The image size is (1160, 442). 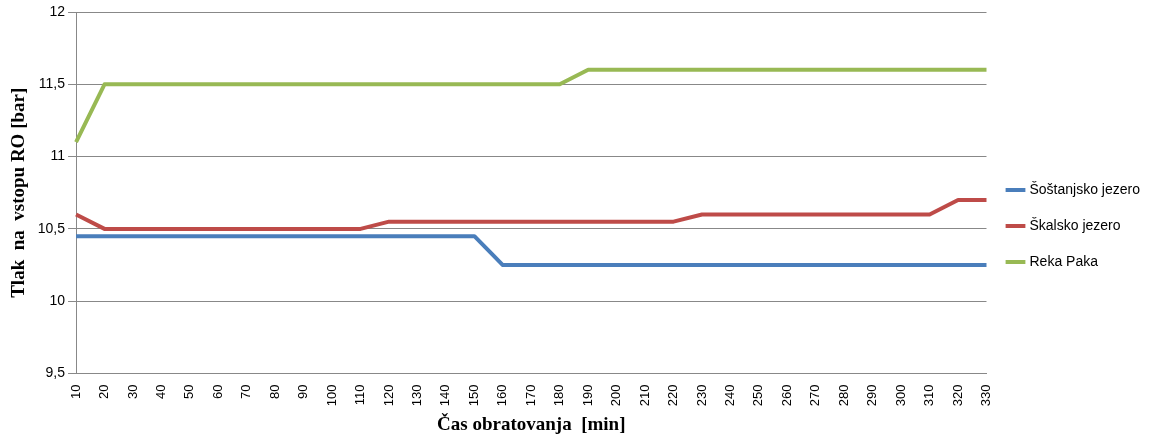 What do you see at coordinates (701, 395) in the screenshot?
I see `x-tick-label: 230` at bounding box center [701, 395].